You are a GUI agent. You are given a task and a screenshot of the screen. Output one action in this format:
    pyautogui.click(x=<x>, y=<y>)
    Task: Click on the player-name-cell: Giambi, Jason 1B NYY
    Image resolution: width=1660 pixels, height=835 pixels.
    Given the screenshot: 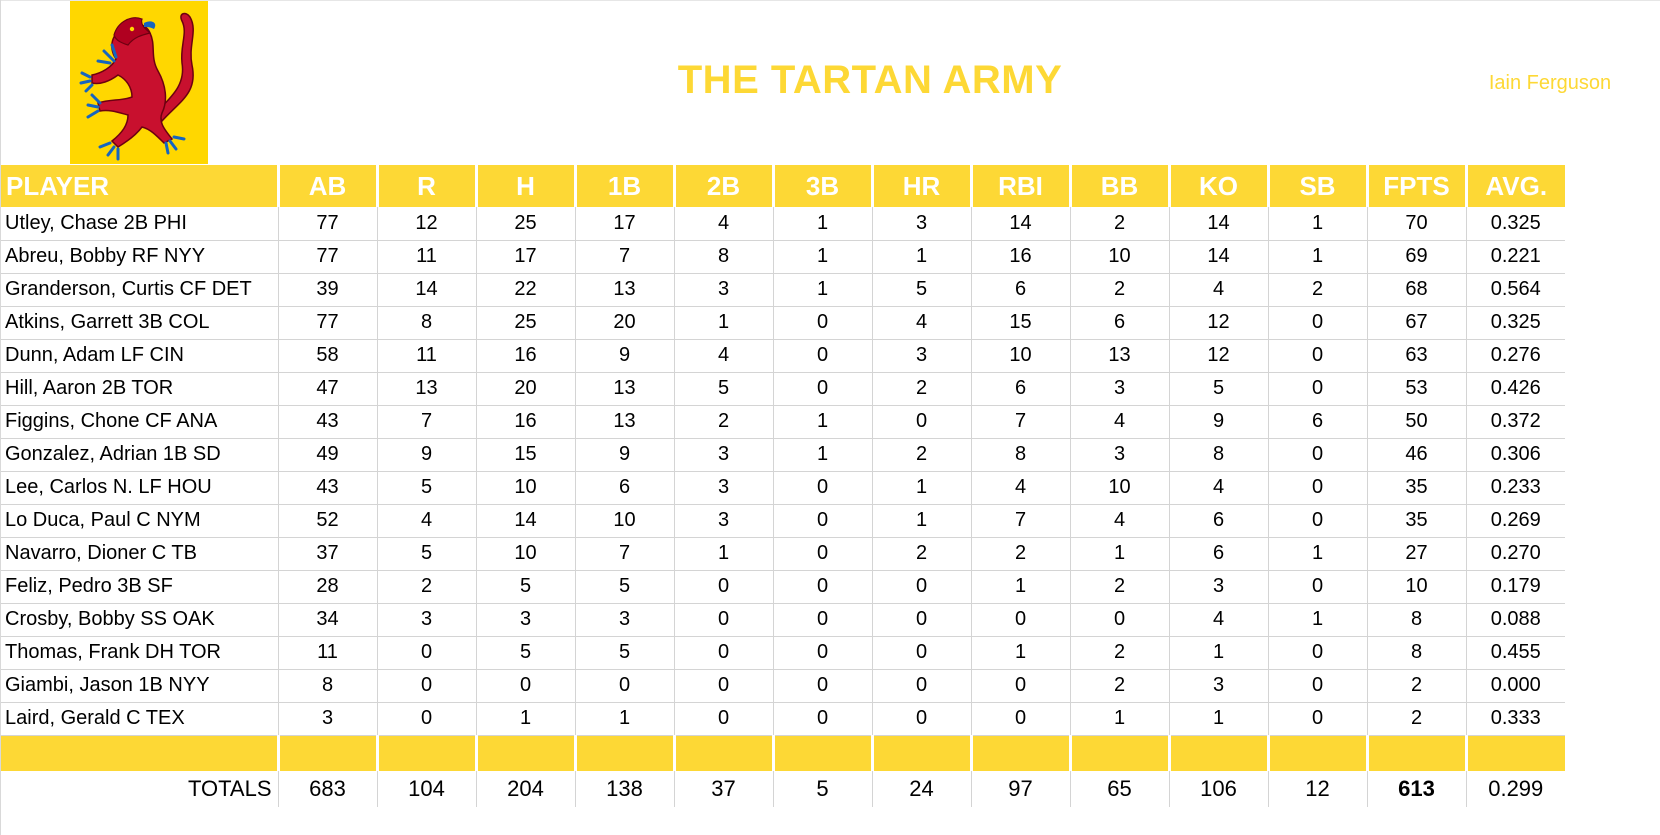 What is the action you would take?
    pyautogui.click(x=139, y=686)
    